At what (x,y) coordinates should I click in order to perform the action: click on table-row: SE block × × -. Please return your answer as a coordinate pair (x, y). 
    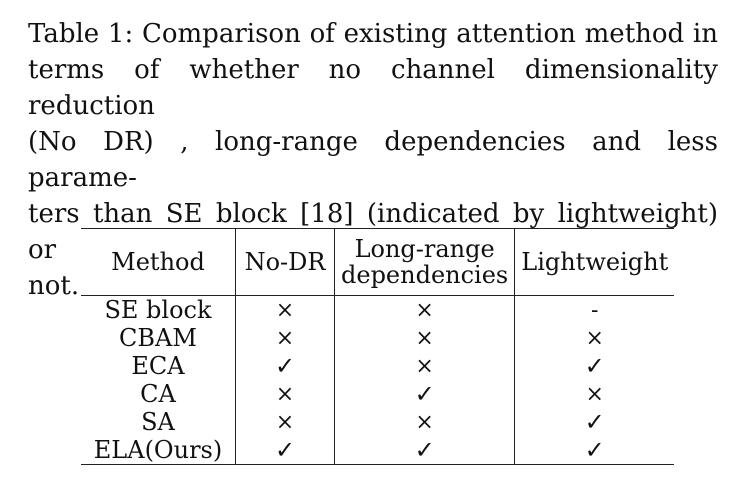
    Looking at the image, I should click on (377, 310).